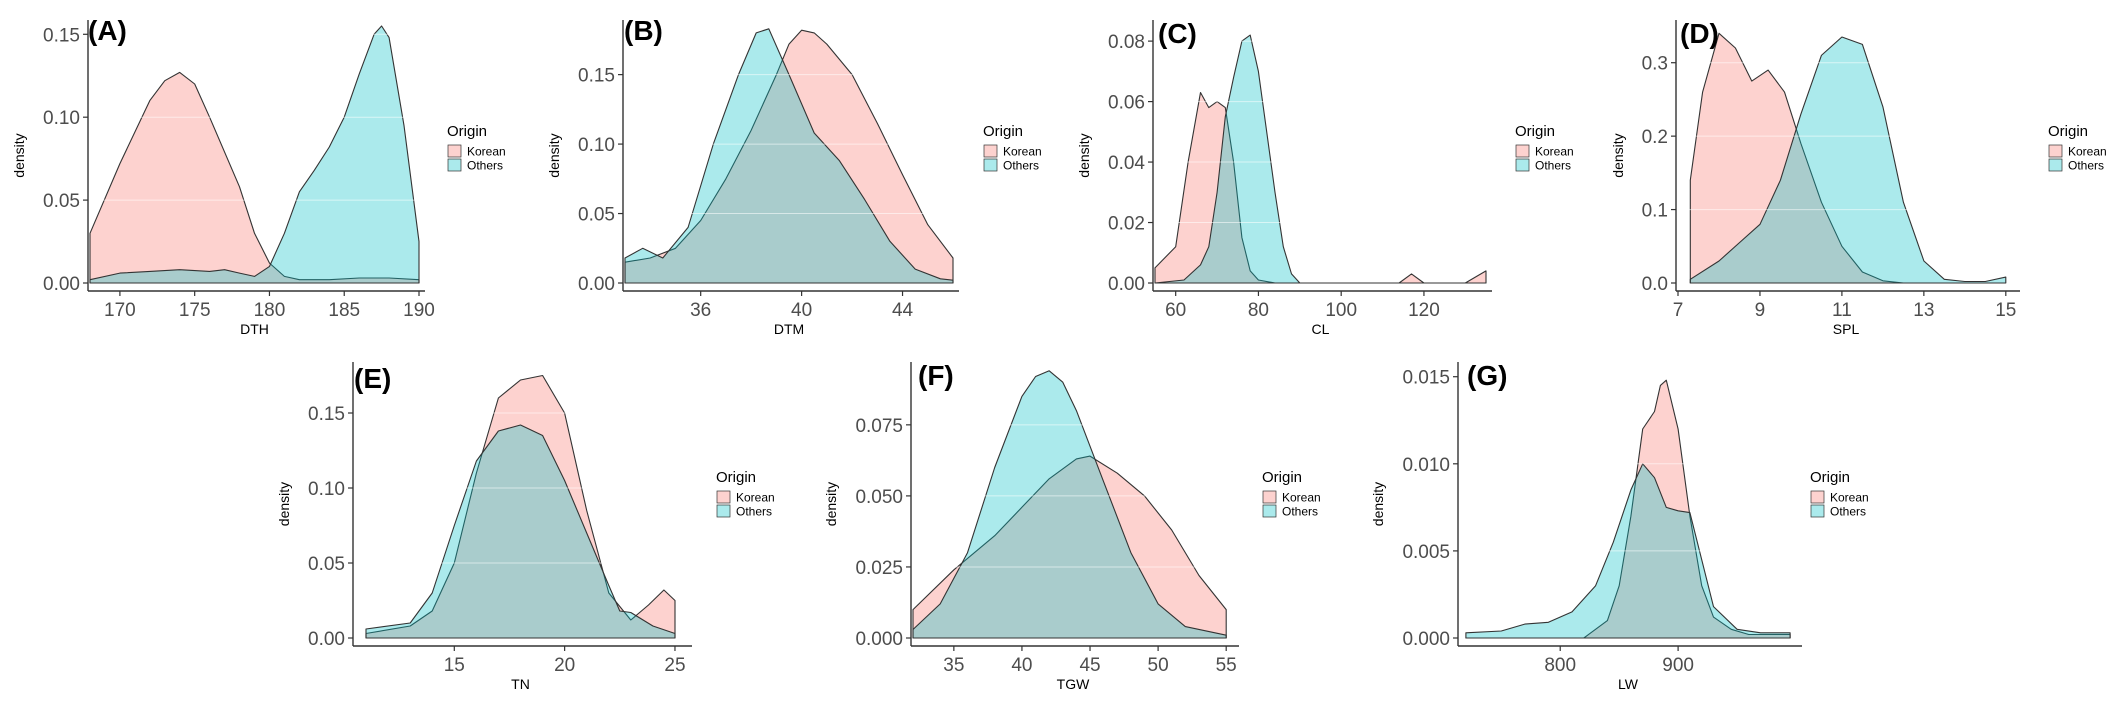  Describe the element at coordinates (1846, 329) in the screenshot. I see `x-axis-title: SPL` at that location.